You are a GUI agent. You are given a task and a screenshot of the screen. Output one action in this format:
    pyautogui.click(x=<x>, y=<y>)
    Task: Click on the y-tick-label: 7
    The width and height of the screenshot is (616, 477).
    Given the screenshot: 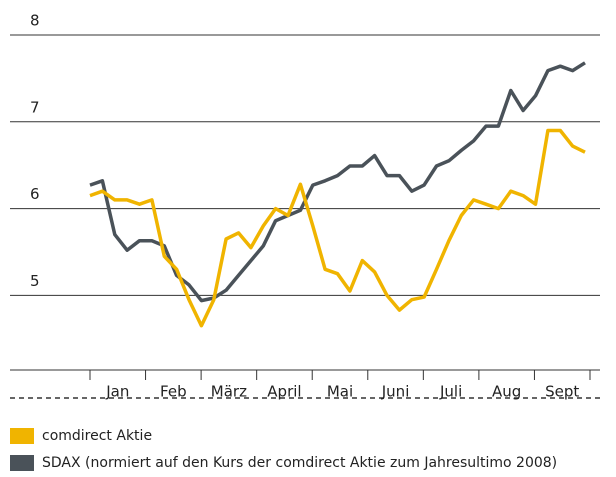 What is the action you would take?
    pyautogui.click(x=35, y=107)
    